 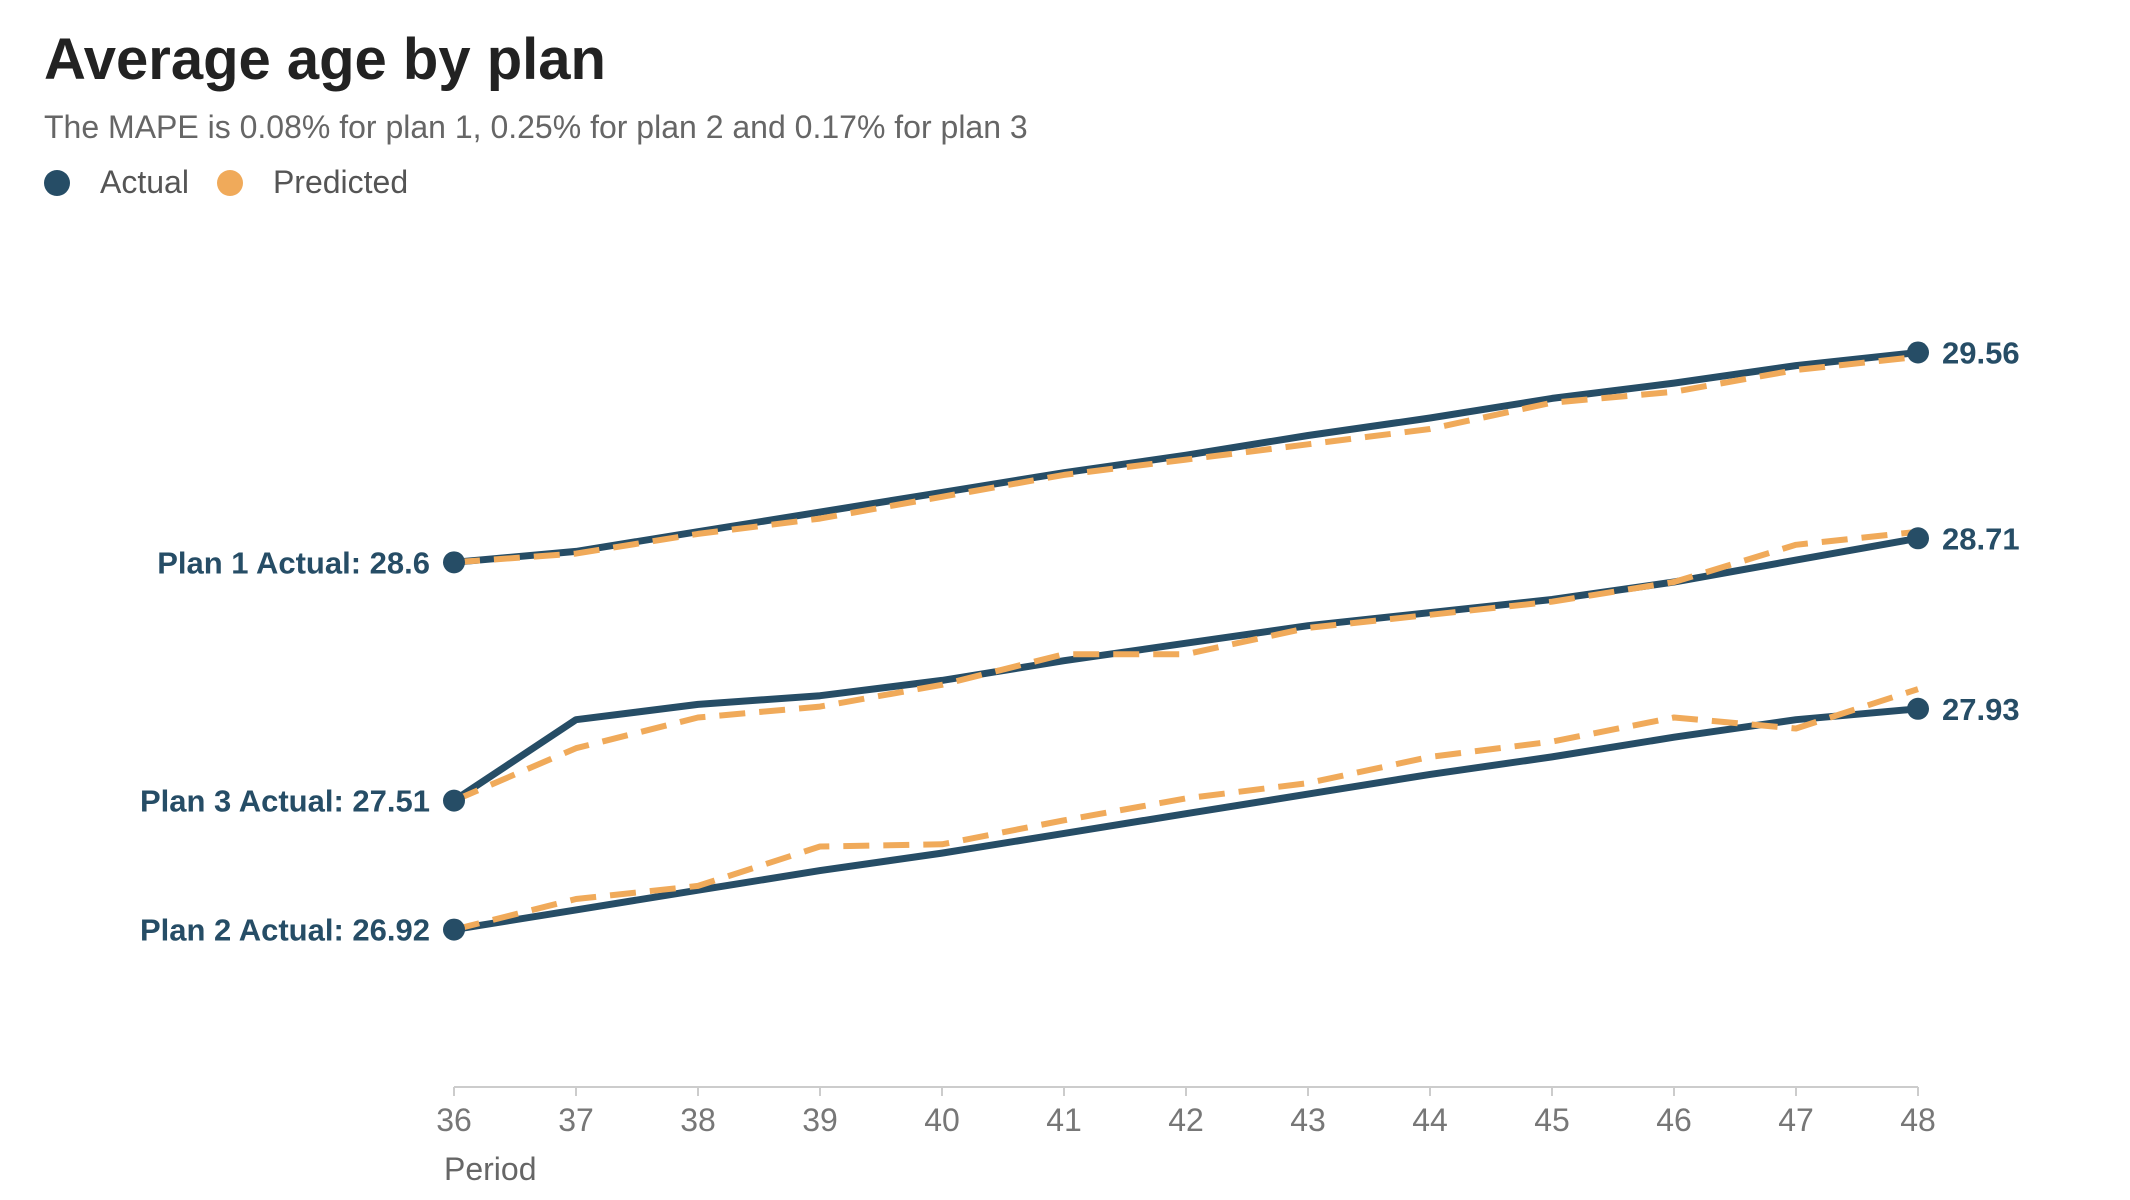 I want to click on x-tick-label: 40, so click(x=942, y=1120).